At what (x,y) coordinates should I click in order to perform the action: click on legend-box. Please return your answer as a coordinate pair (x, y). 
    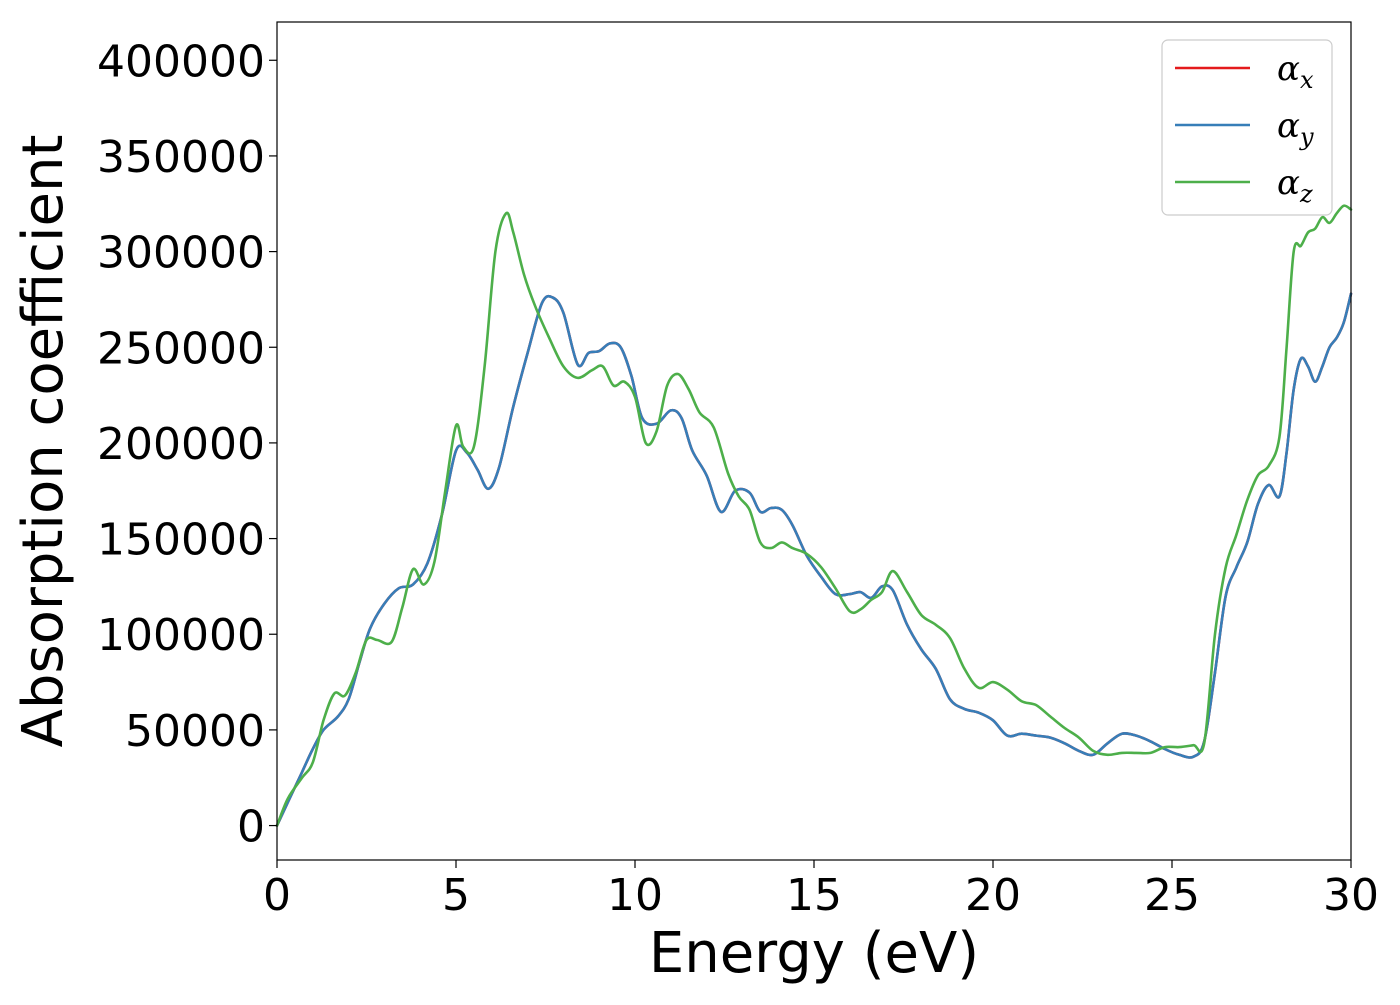
    Looking at the image, I should click on (1247, 127).